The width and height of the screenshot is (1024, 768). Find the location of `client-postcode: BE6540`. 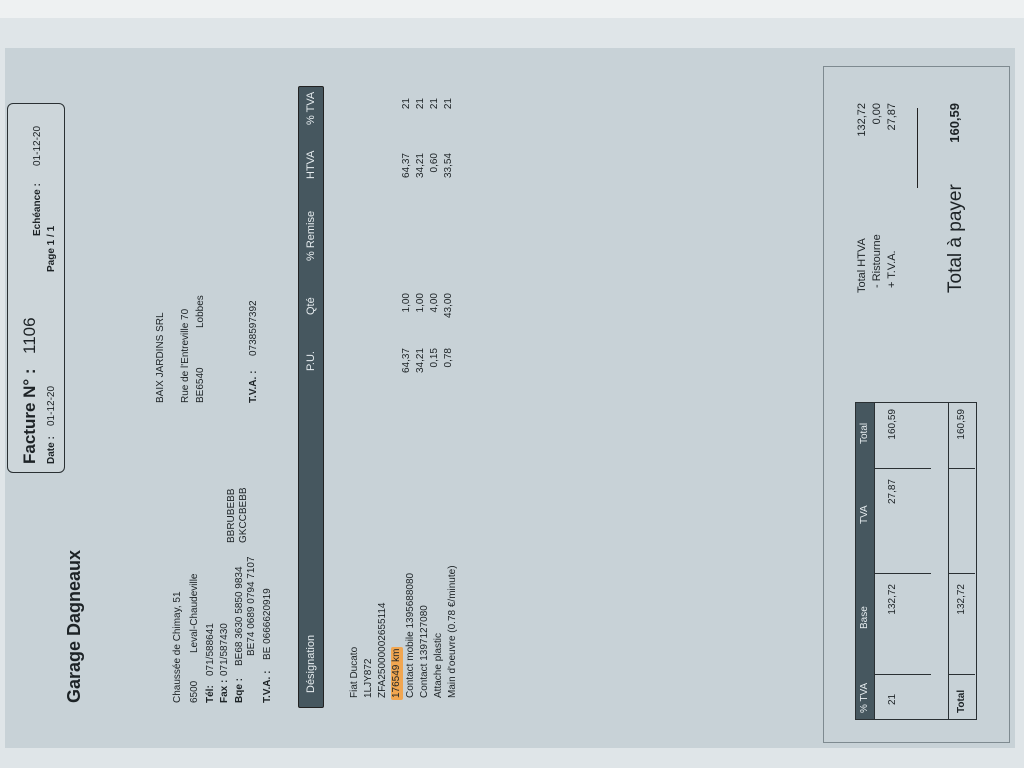

client-postcode: BE6540 is located at coordinates (200, 385).